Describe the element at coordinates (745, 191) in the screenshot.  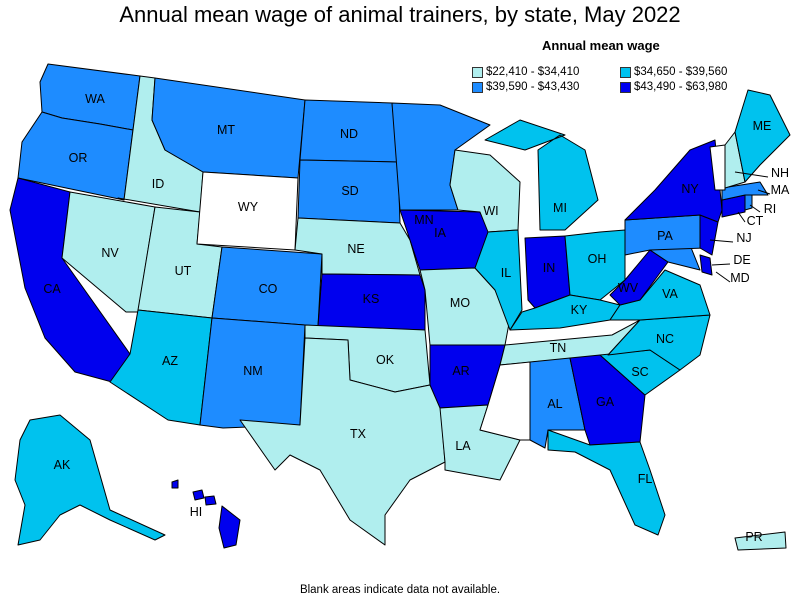
I see `state-ma` at that location.